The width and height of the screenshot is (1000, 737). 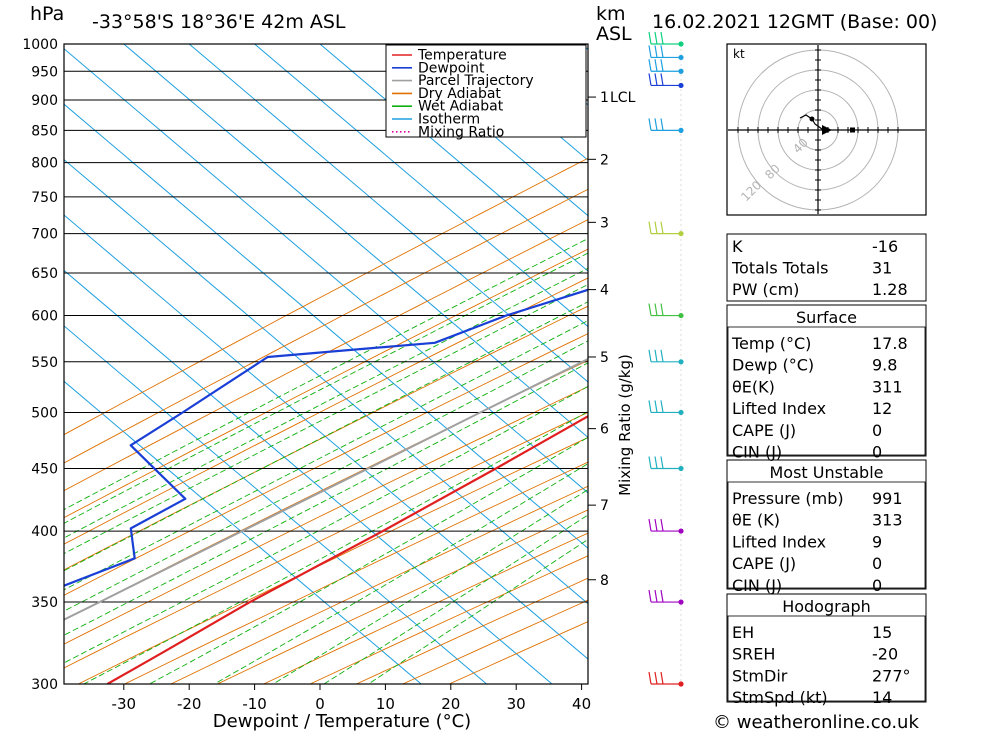 I want to click on index-row: Temp (°C)17.8, so click(x=819, y=343).